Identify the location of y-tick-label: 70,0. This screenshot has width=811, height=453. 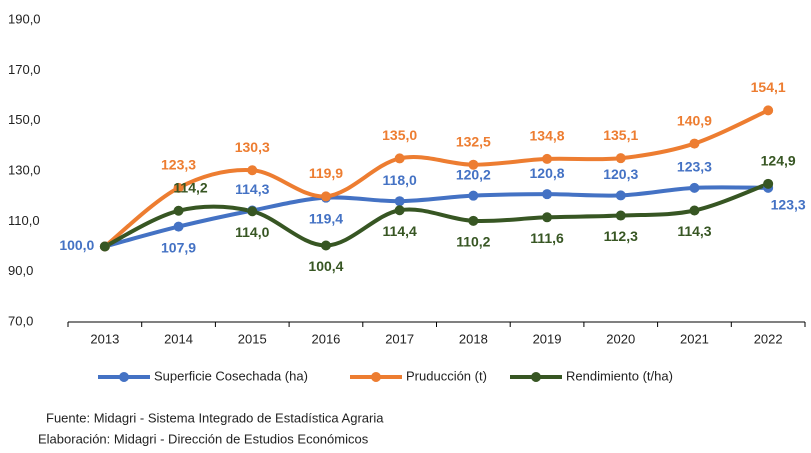
(20, 320).